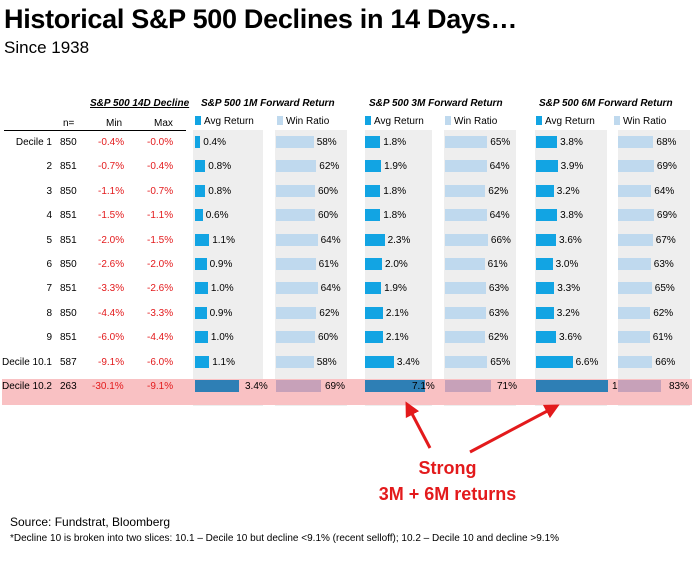 This screenshot has height=561, width=693. What do you see at coordinates (514, 429) in the screenshot?
I see `arrow-to-6m` at bounding box center [514, 429].